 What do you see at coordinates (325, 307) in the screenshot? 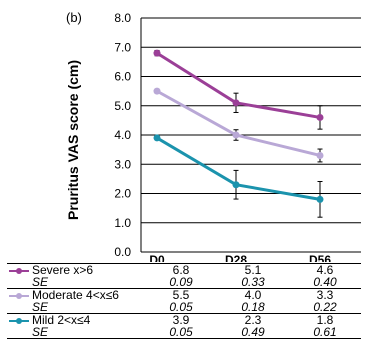
I see `se-value: 0.22` at bounding box center [325, 307].